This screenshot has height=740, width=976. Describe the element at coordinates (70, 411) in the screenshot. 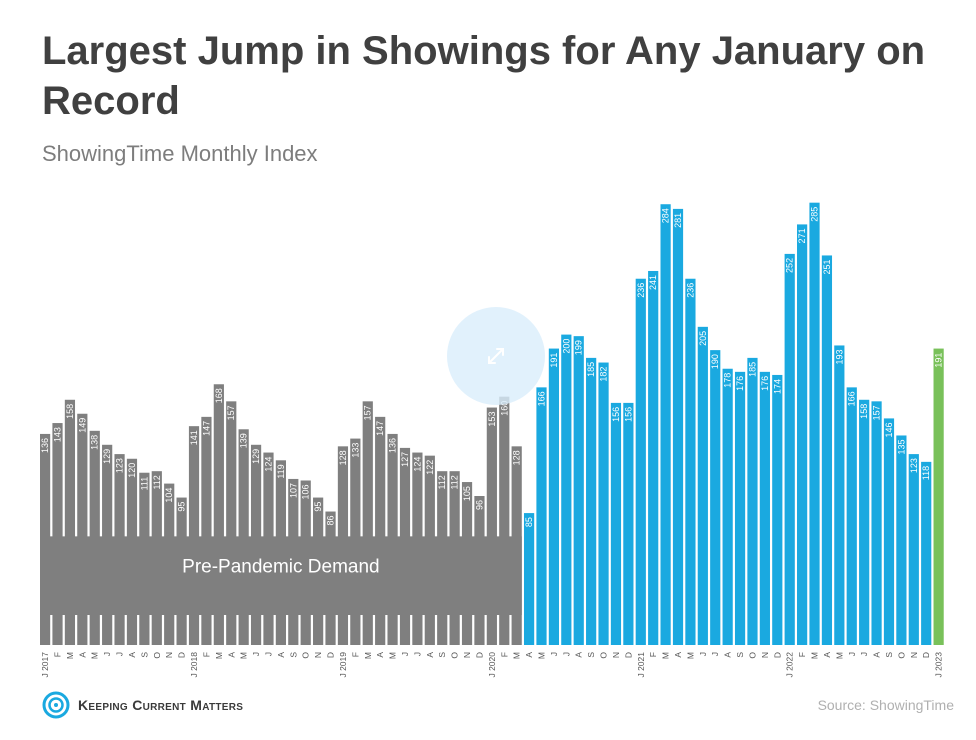

I see `bar-value-label: 158` at that location.